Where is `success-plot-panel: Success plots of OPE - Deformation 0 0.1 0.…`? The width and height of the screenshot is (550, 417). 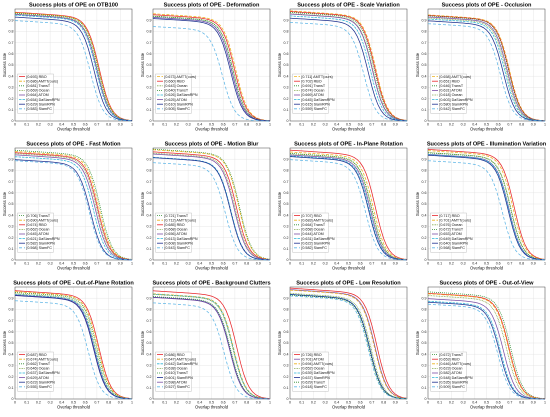 success-plot-panel: Success plots of OPE - Deformation 0 0.1 0.… is located at coordinates (207, 69).